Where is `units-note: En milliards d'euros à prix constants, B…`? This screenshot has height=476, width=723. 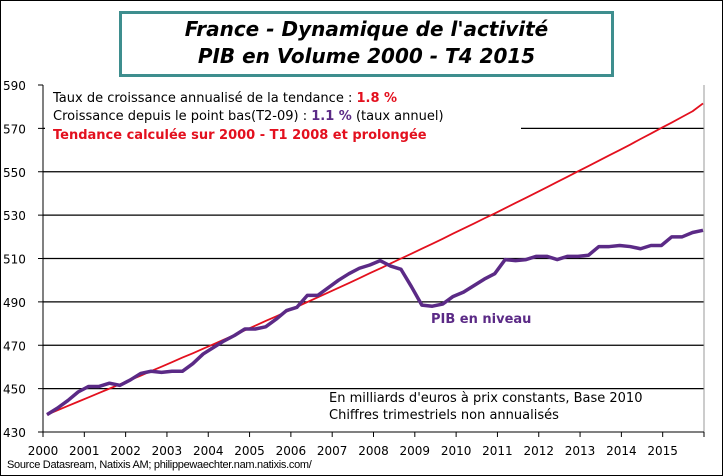
units-note: En milliards d'euros à prix constants, B… is located at coordinates (485, 398).